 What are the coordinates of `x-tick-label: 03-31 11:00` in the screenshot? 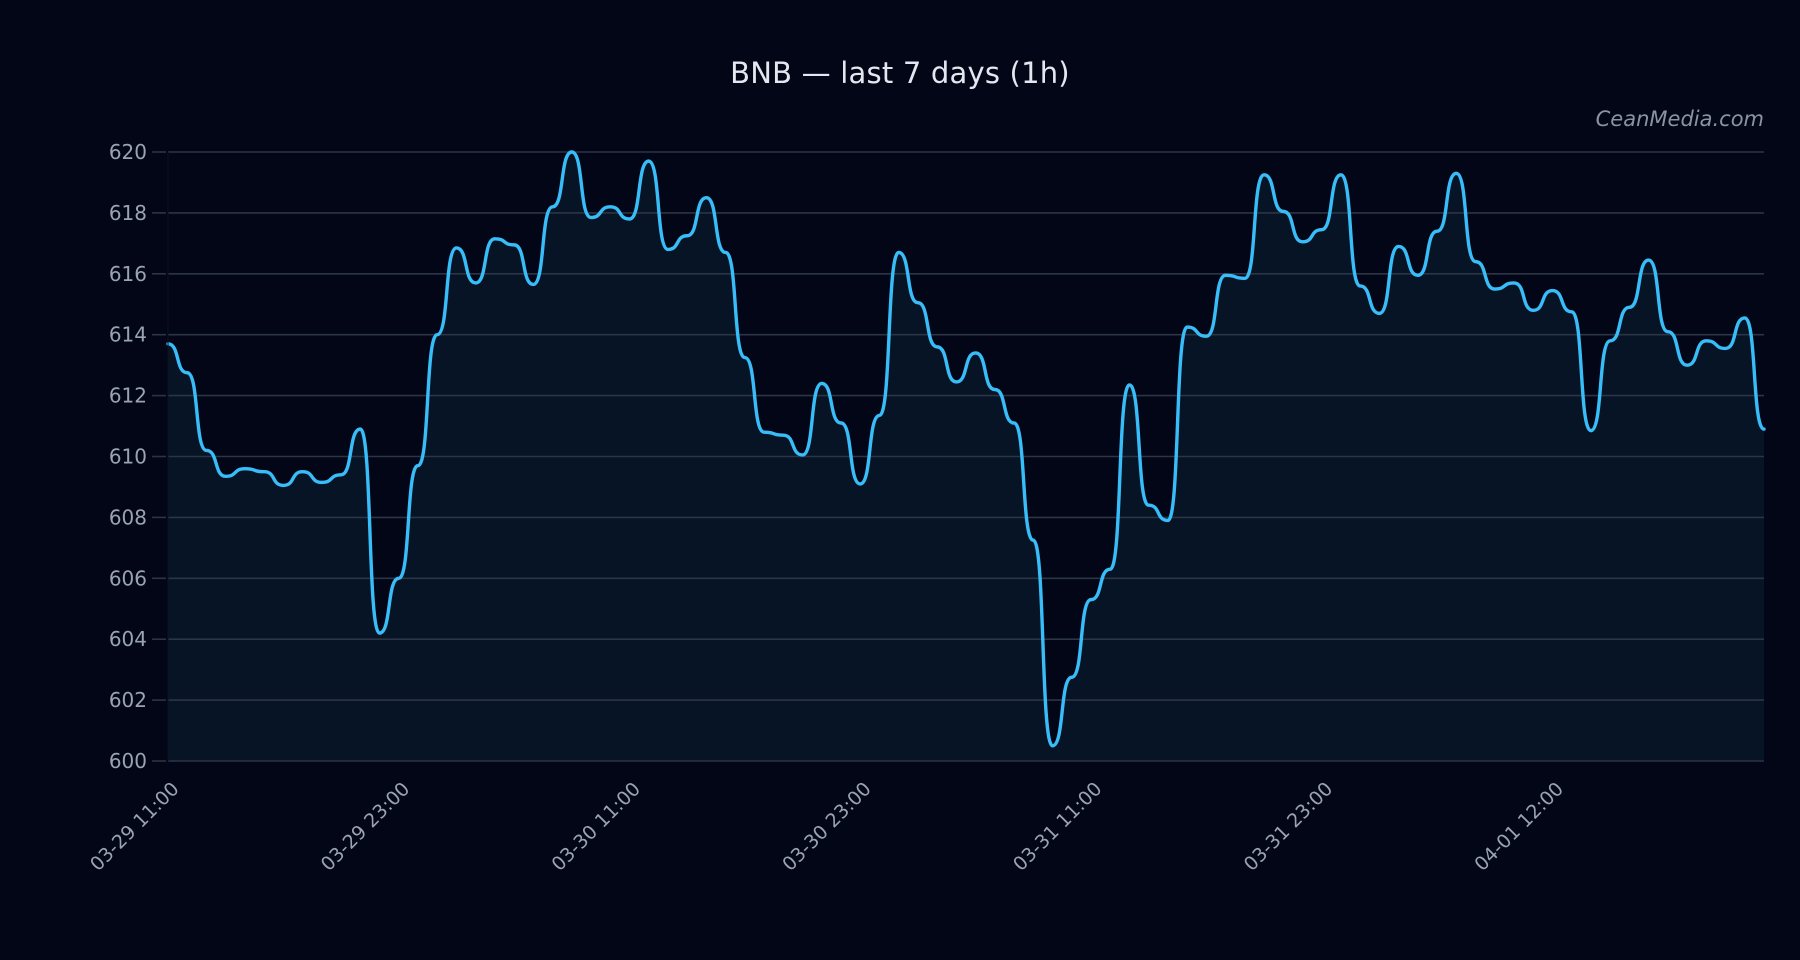 It's located at (1058, 827).